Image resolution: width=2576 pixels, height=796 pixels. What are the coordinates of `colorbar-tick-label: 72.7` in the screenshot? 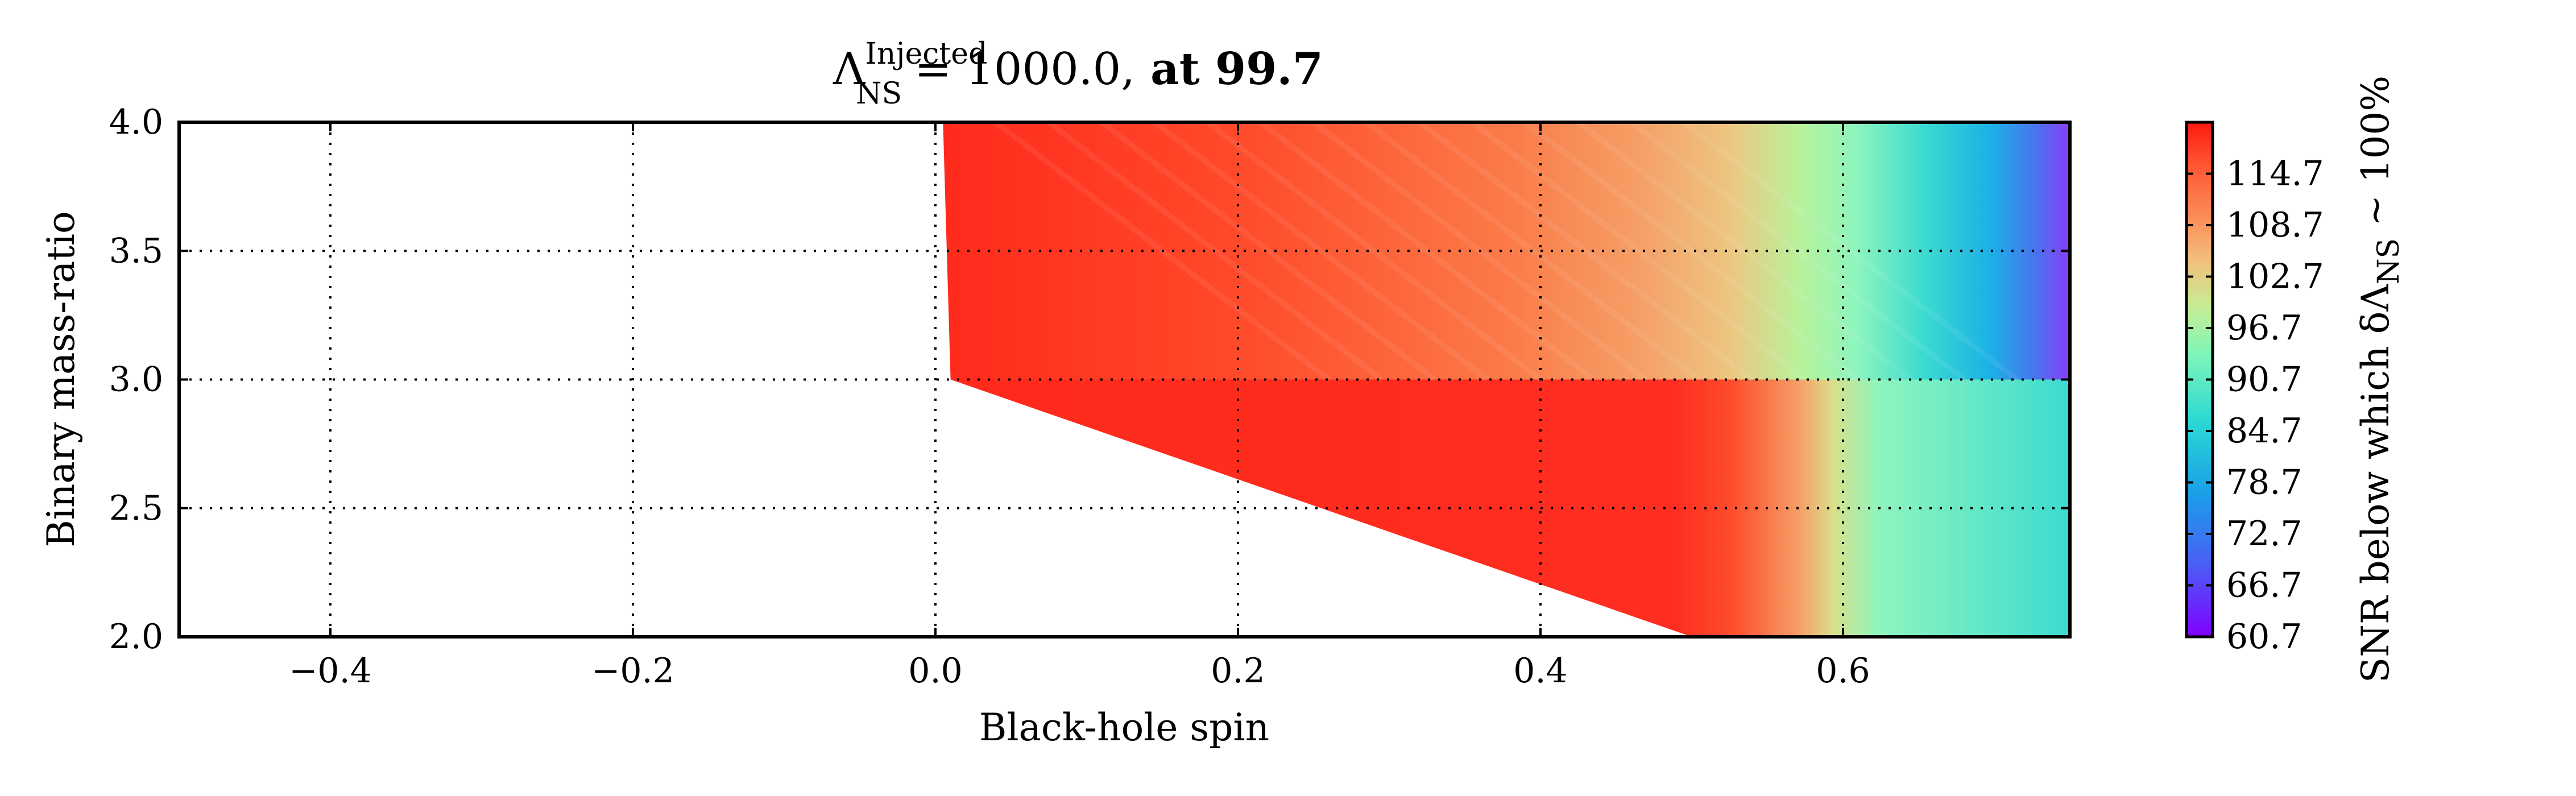 It's located at (2264, 534).